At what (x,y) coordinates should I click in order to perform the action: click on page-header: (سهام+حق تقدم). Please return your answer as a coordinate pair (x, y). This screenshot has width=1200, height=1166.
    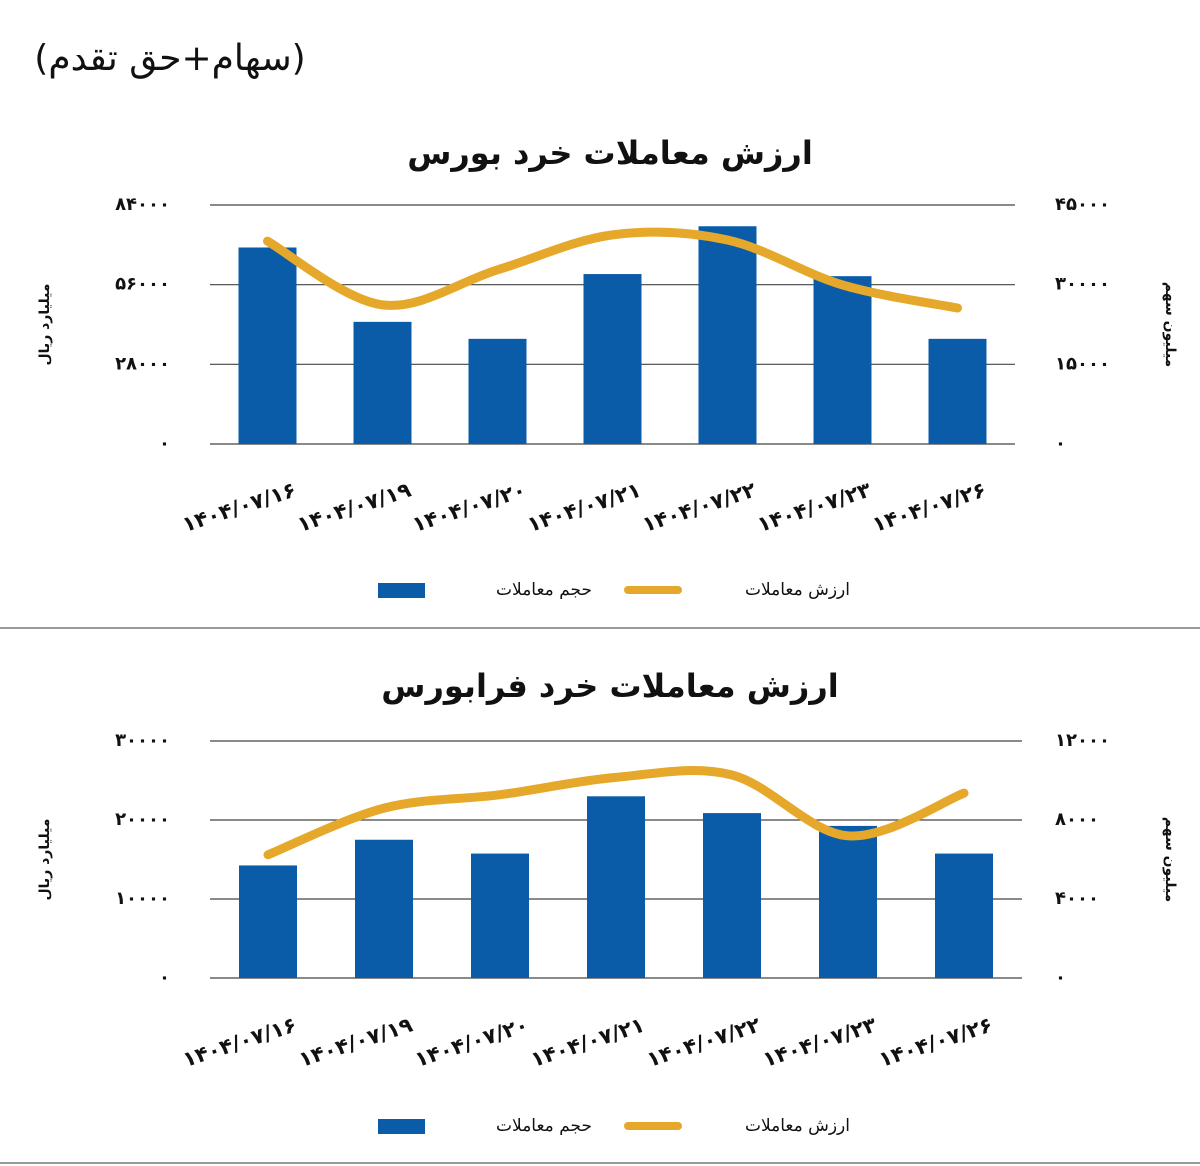
    Looking at the image, I should click on (169, 58).